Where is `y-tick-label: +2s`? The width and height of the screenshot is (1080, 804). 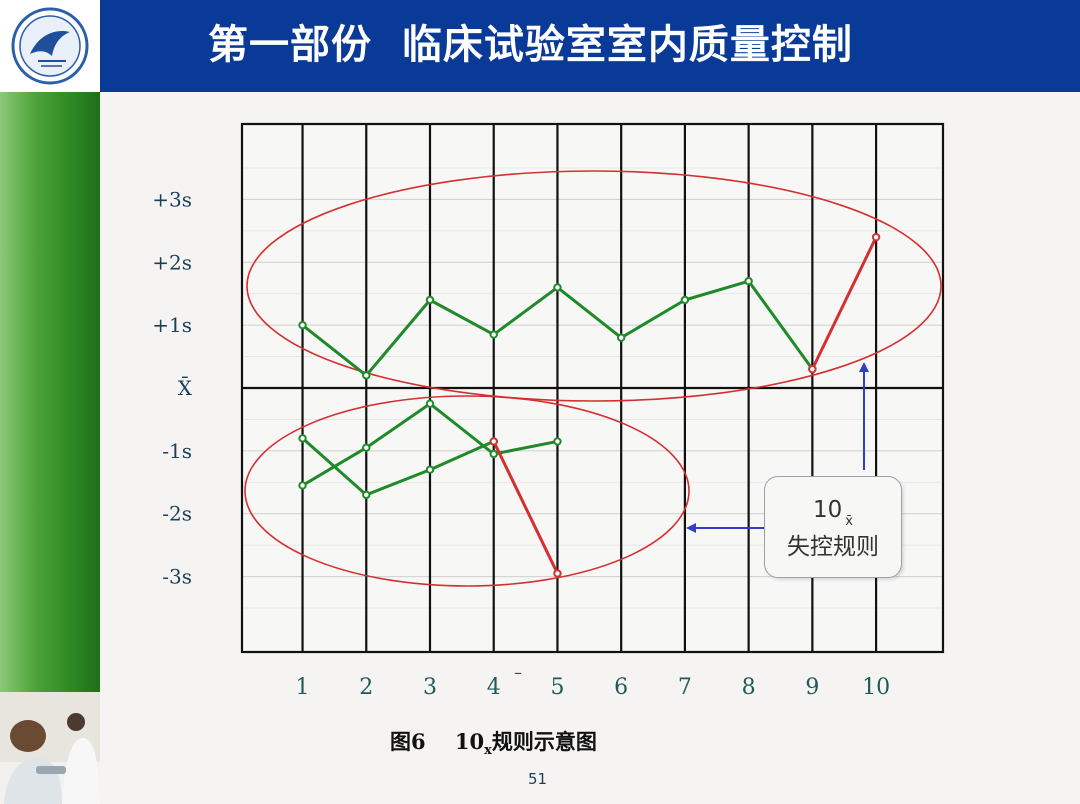
y-tick-label: +2s is located at coordinates (172, 262).